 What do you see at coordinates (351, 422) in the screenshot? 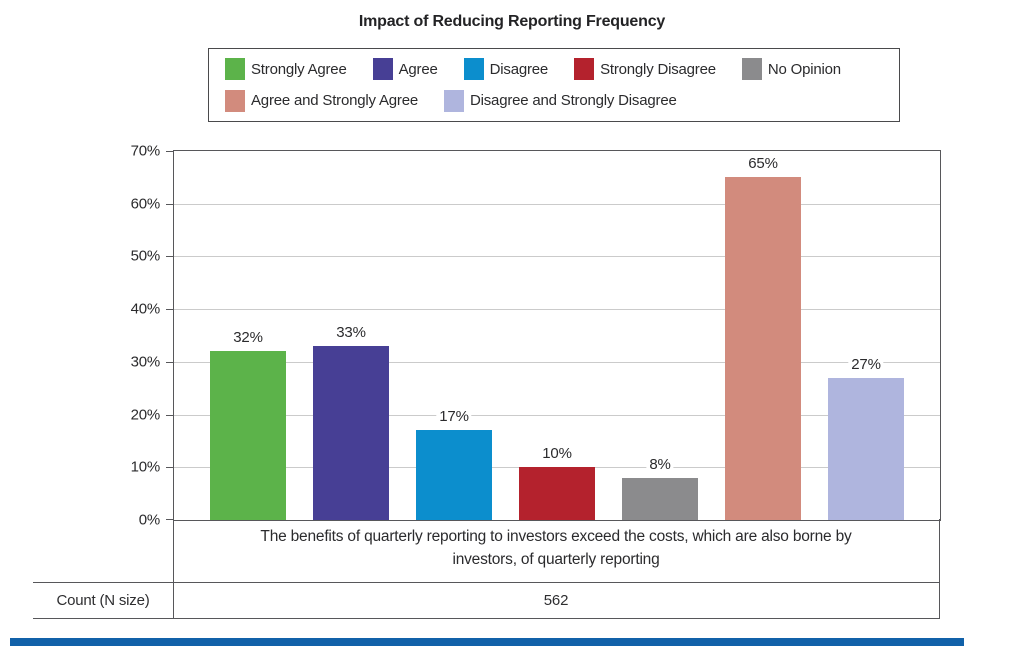
I see `bar-agree: 33%` at bounding box center [351, 422].